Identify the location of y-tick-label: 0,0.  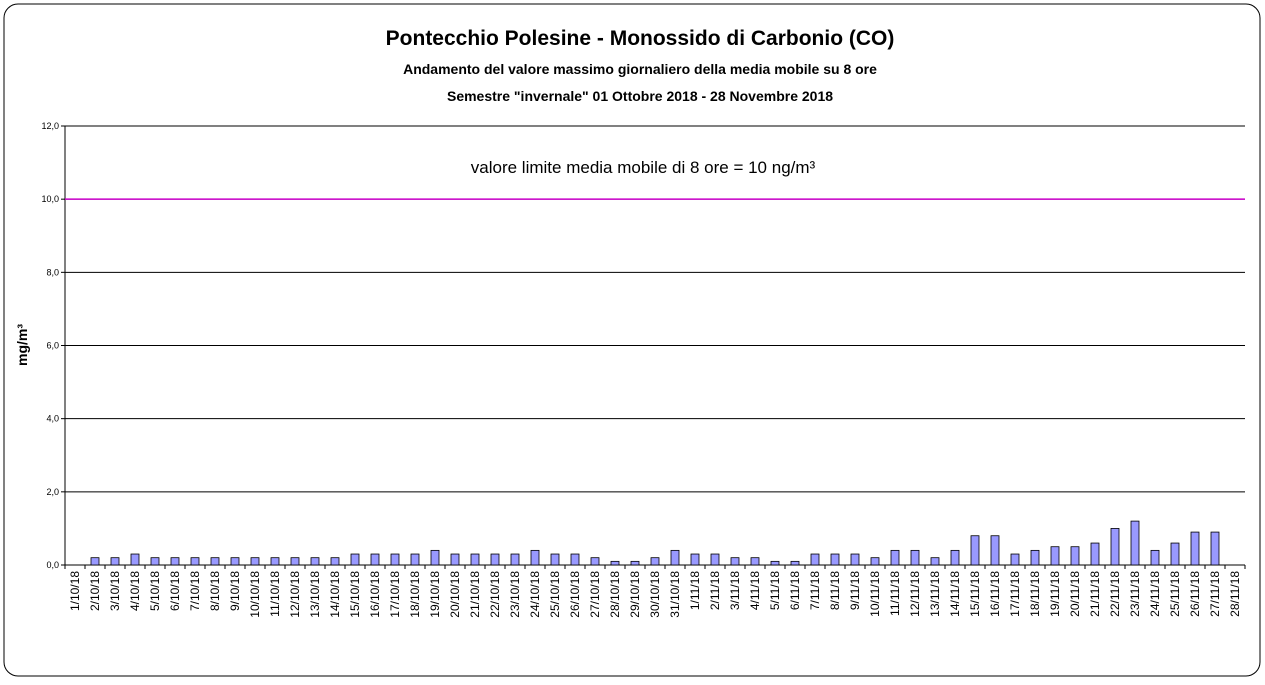
(52, 565).